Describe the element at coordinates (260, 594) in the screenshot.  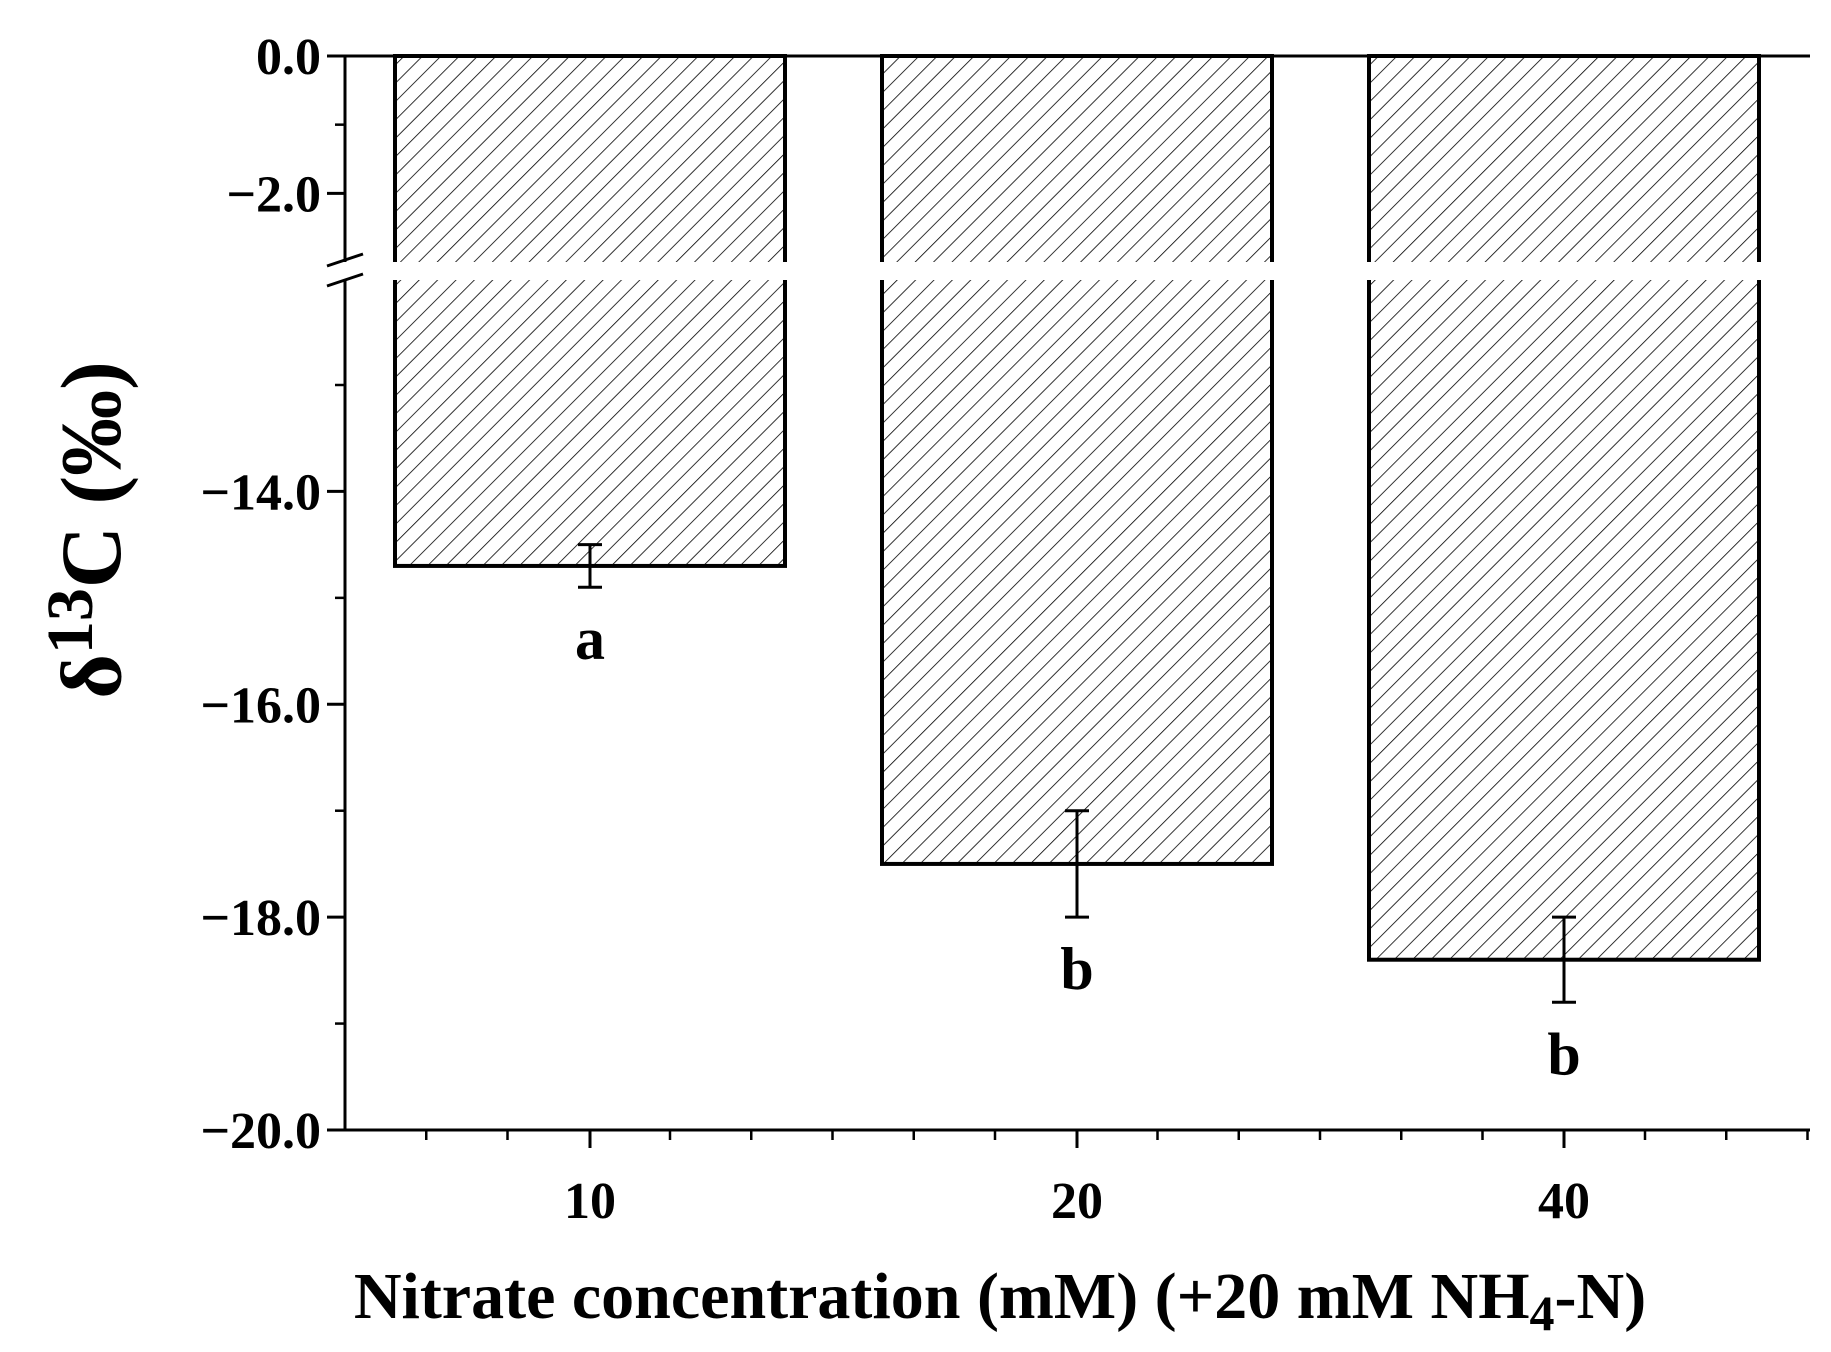
I see `y-tick-labels: 0.0 −2.0 −14.0 −16.0 −18.0 −20.0` at that location.